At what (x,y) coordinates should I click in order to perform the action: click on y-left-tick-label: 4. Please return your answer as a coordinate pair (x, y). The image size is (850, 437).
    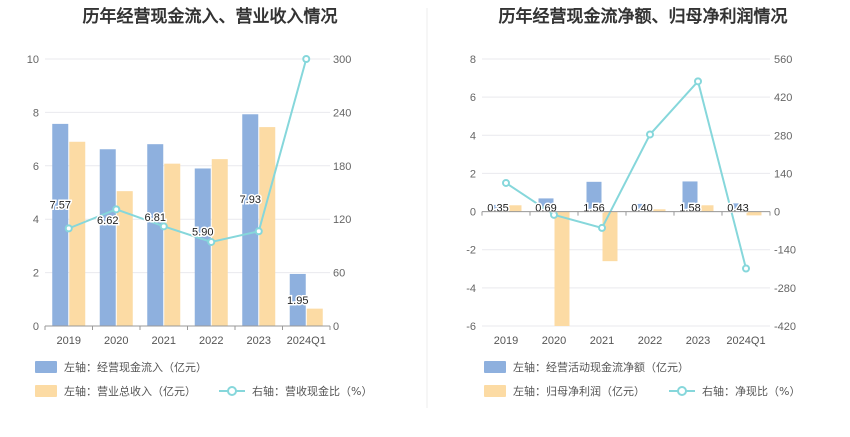
    Looking at the image, I should click on (36, 220).